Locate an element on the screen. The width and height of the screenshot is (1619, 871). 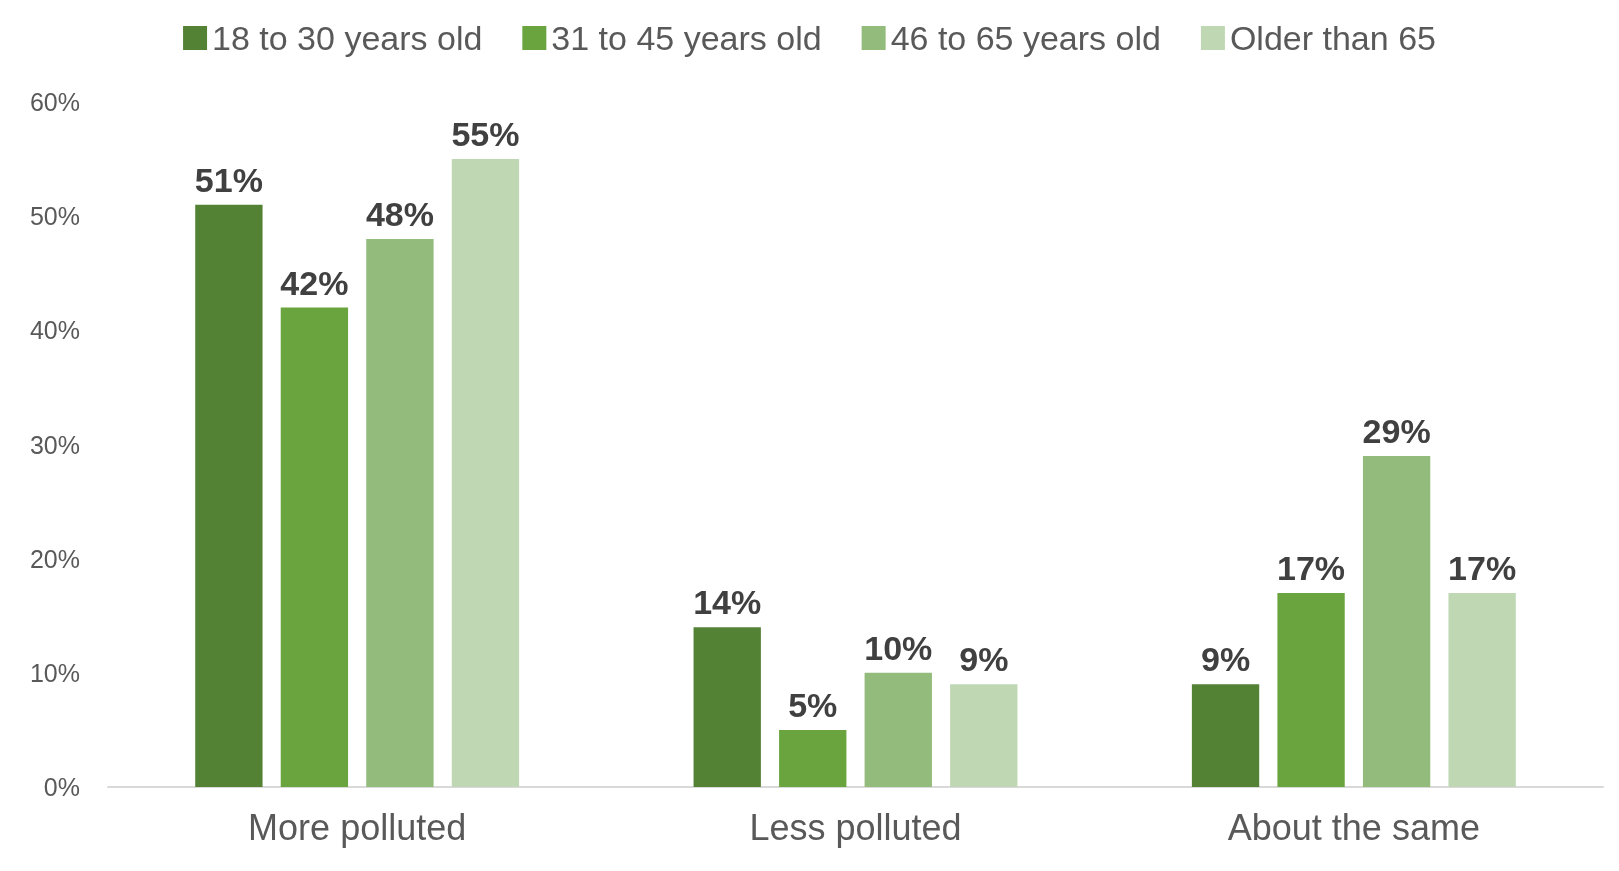
x-tick-label: More polluted is located at coordinates (357, 827).